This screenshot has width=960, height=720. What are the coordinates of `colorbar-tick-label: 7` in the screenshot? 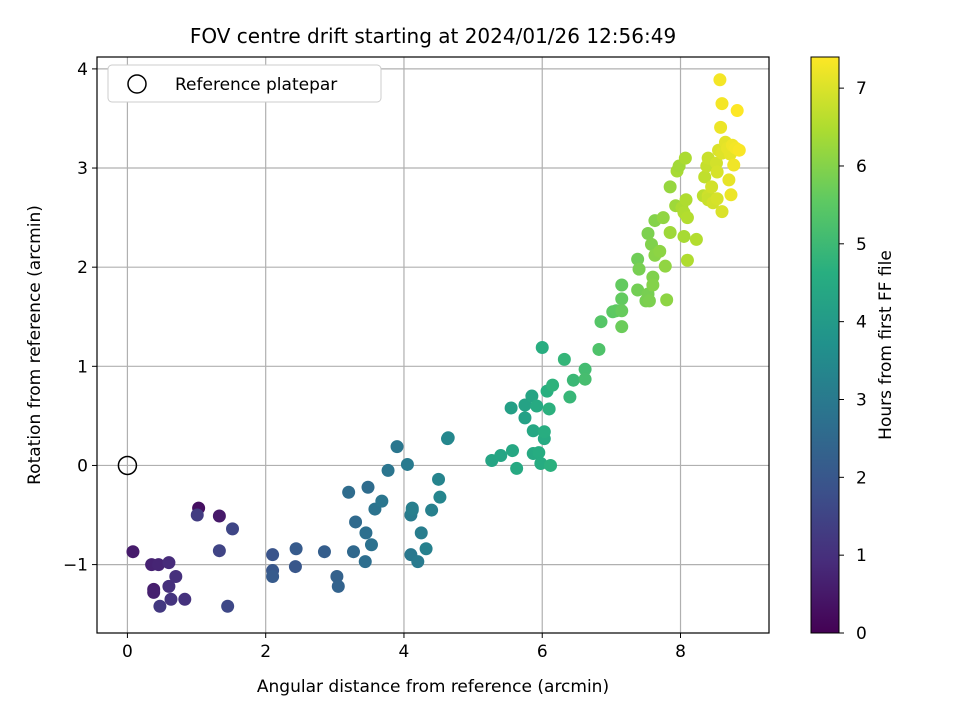 It's located at (861, 89).